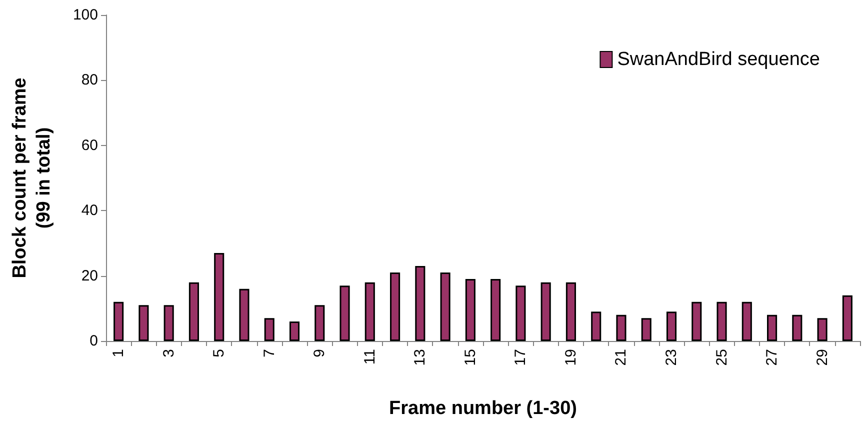  Describe the element at coordinates (621, 357) in the screenshot. I see `x-tick-label: 21` at that location.